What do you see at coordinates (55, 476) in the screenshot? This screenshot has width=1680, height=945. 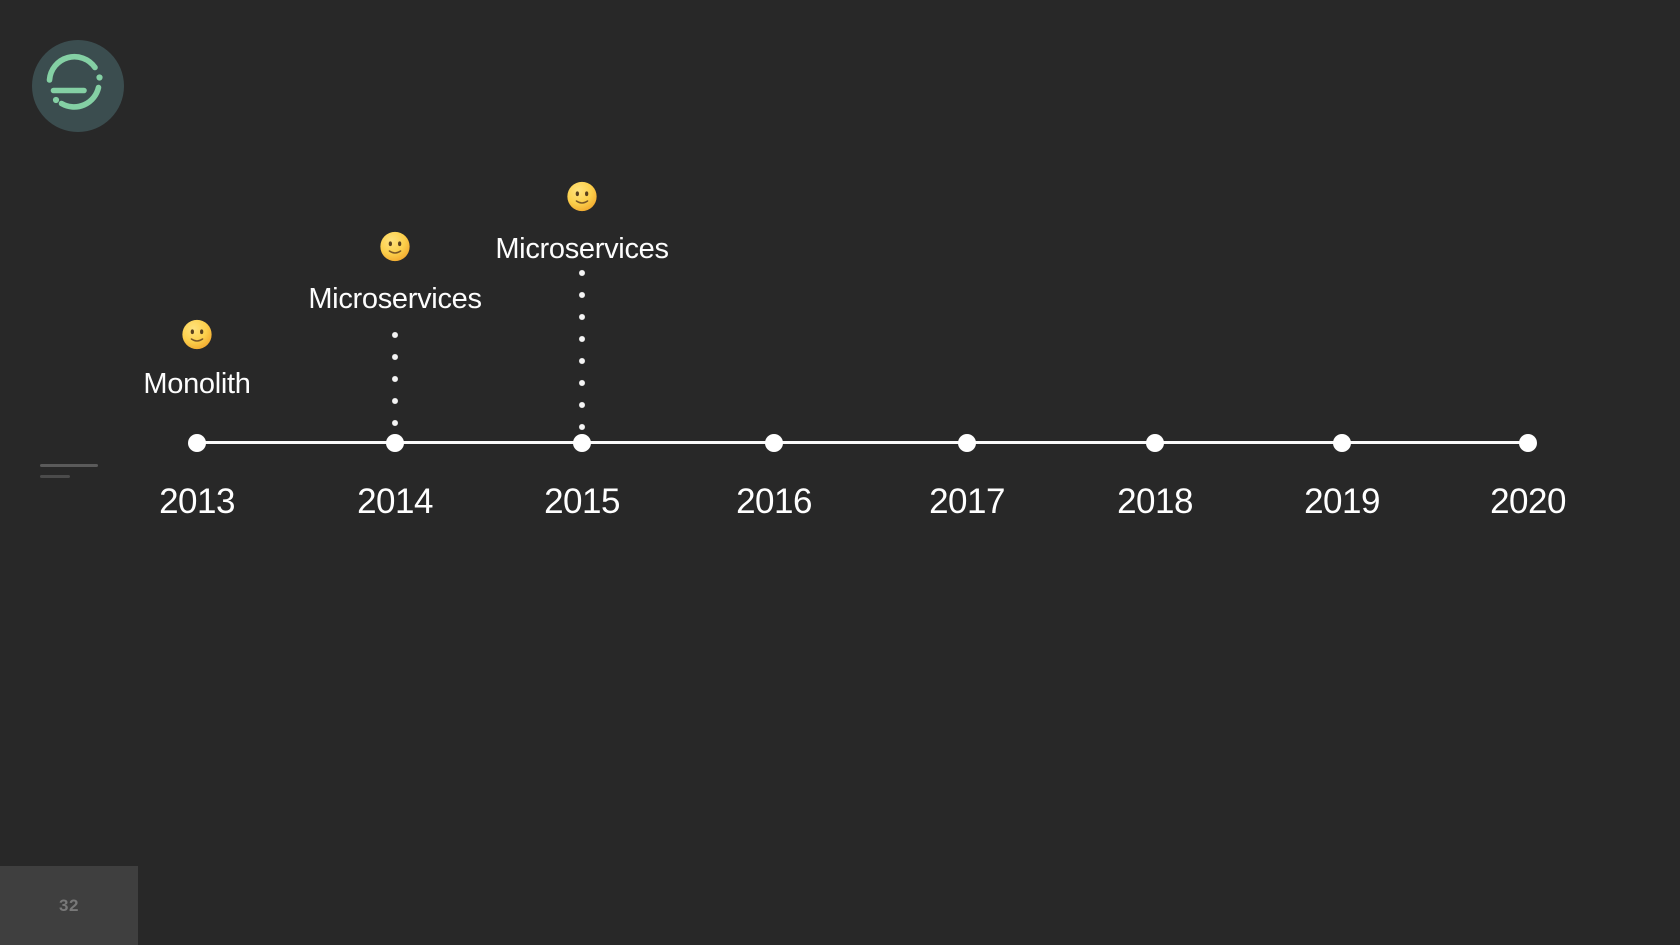 I see `decor-dash-short` at bounding box center [55, 476].